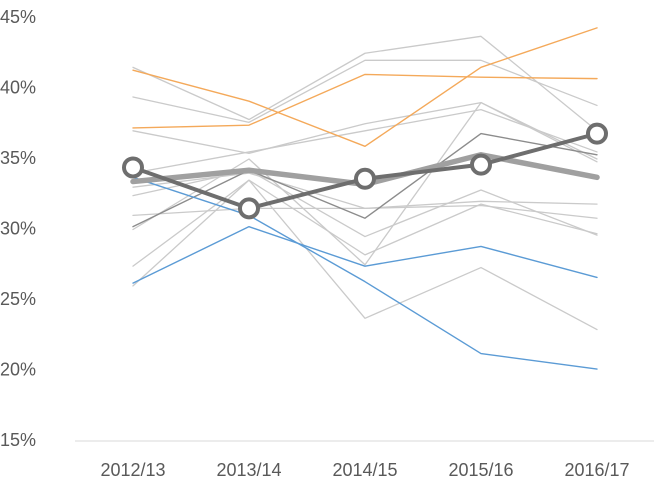  I want to click on y-tick-label: 25%, so click(18, 299).